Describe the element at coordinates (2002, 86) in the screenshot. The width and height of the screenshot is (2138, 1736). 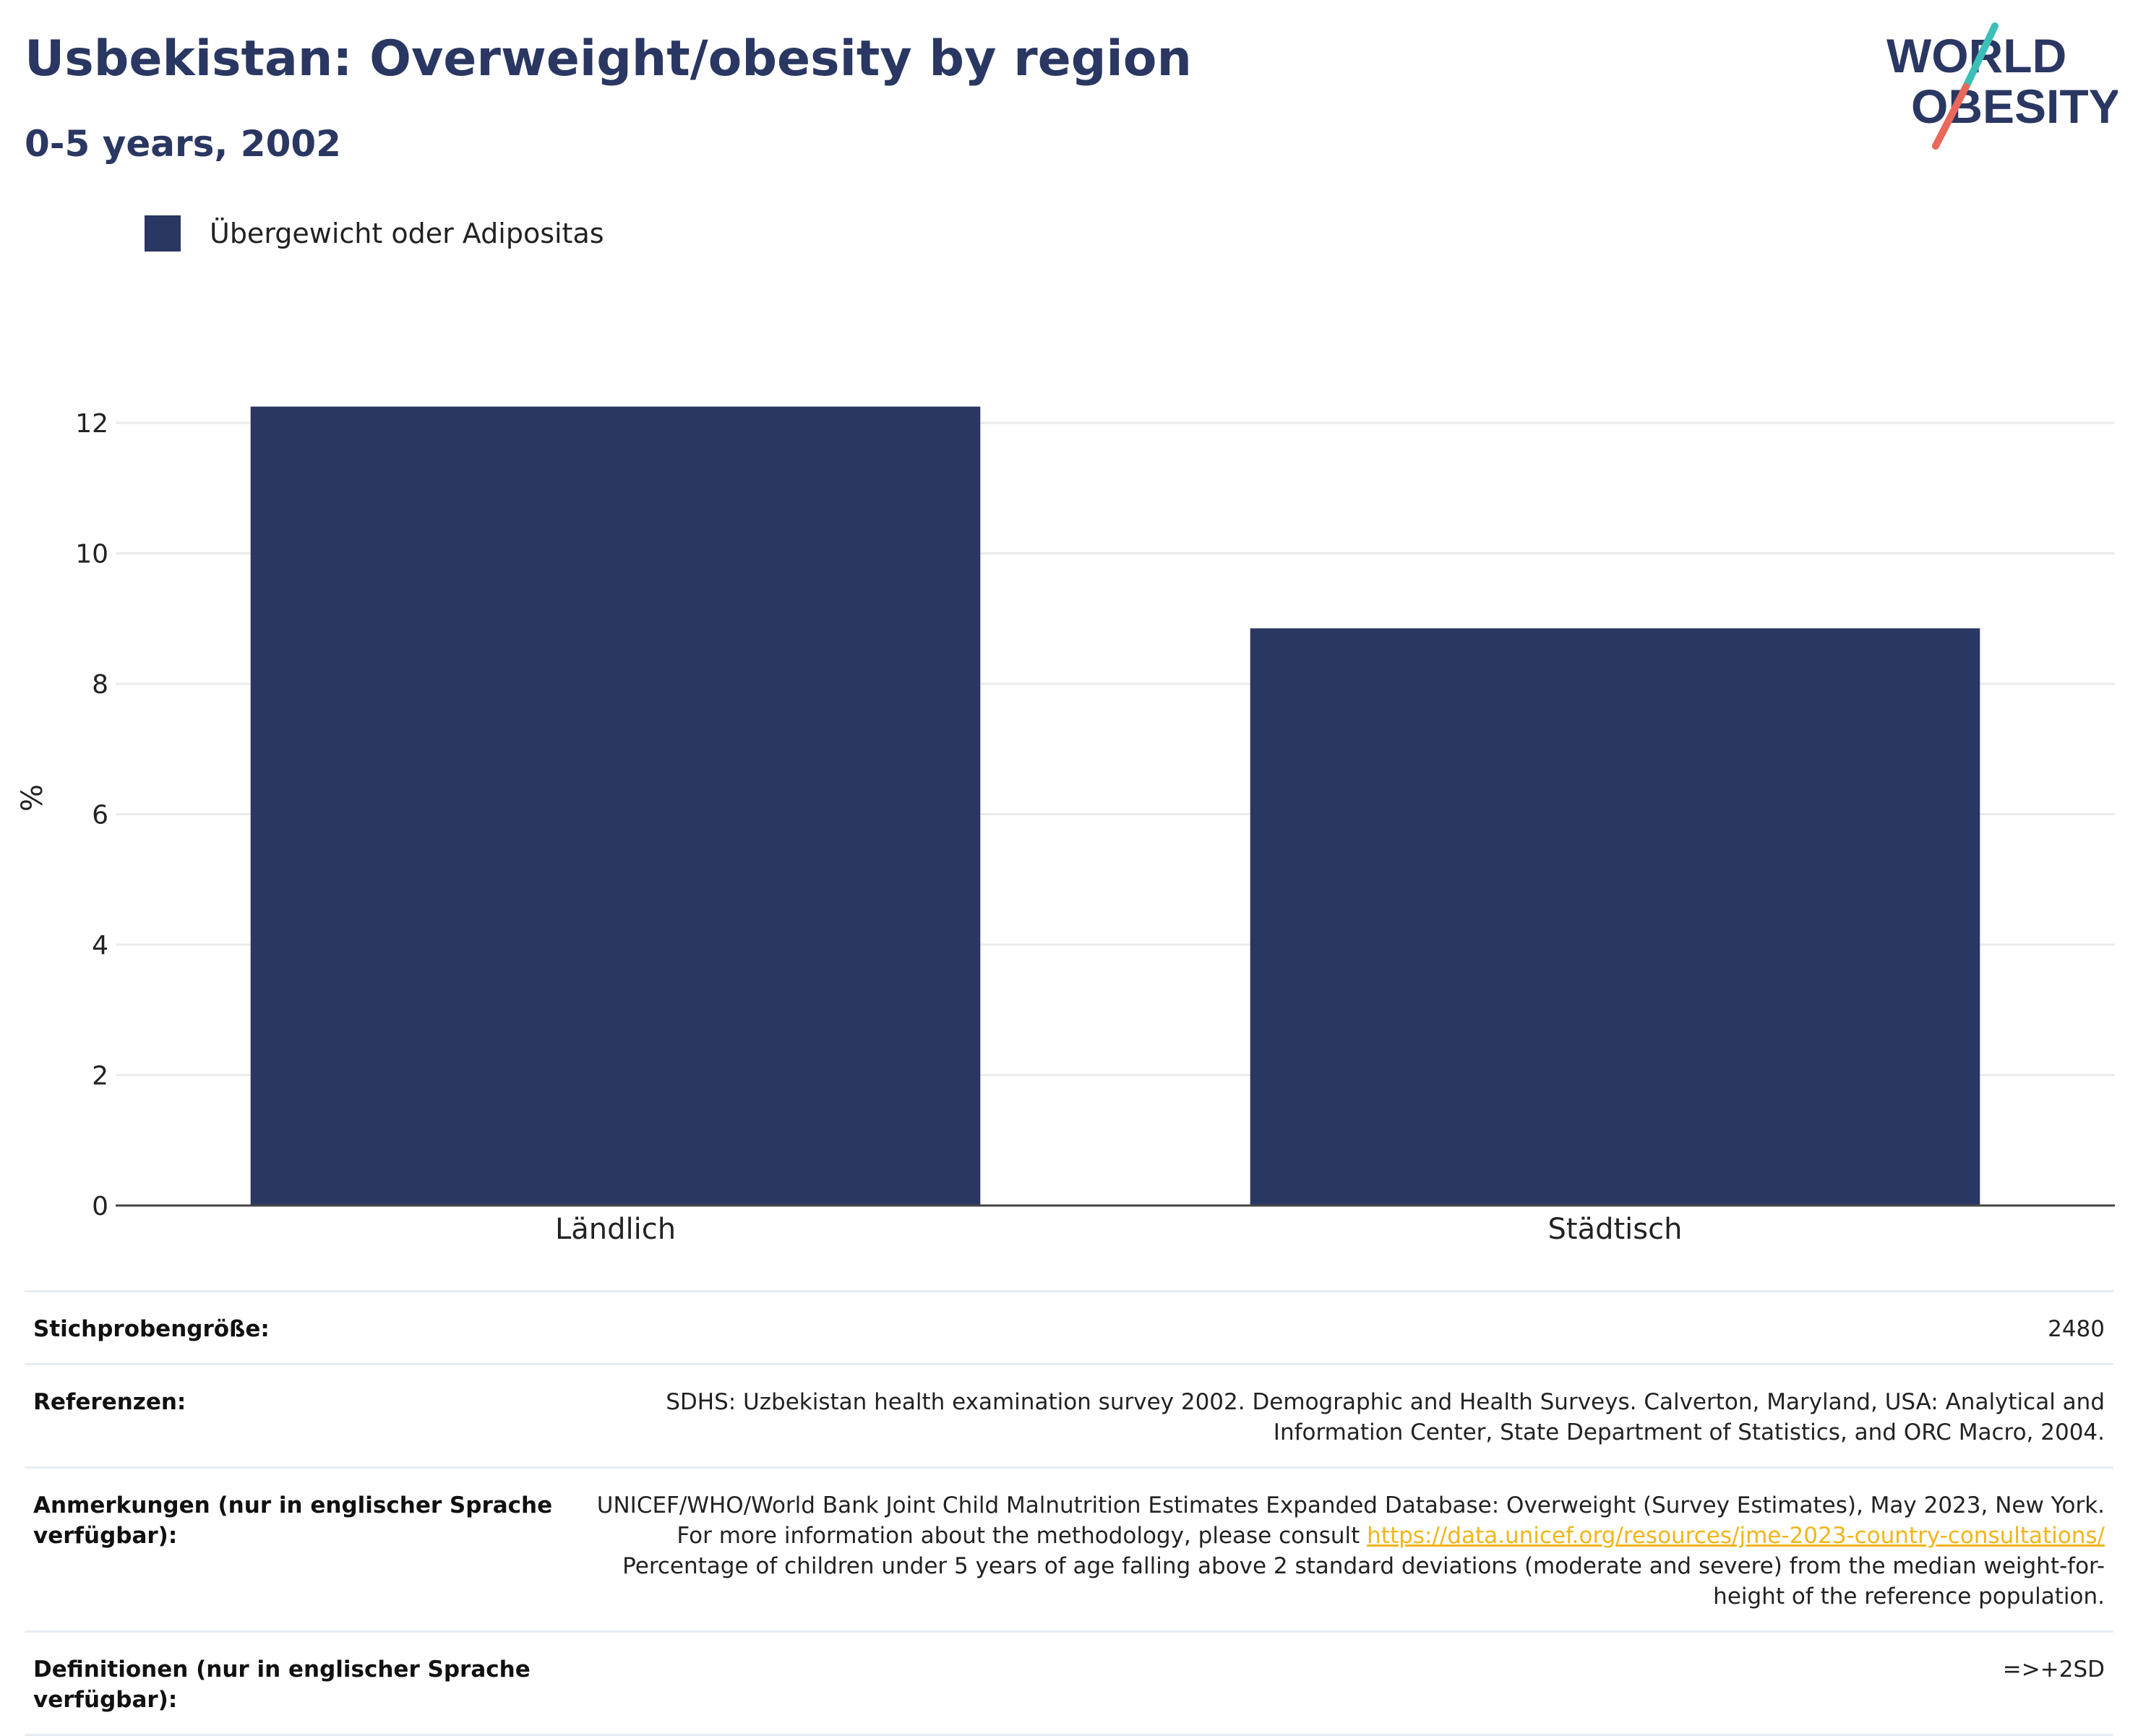
I see `world-obesity-logo: WORLD OBESITY` at that location.